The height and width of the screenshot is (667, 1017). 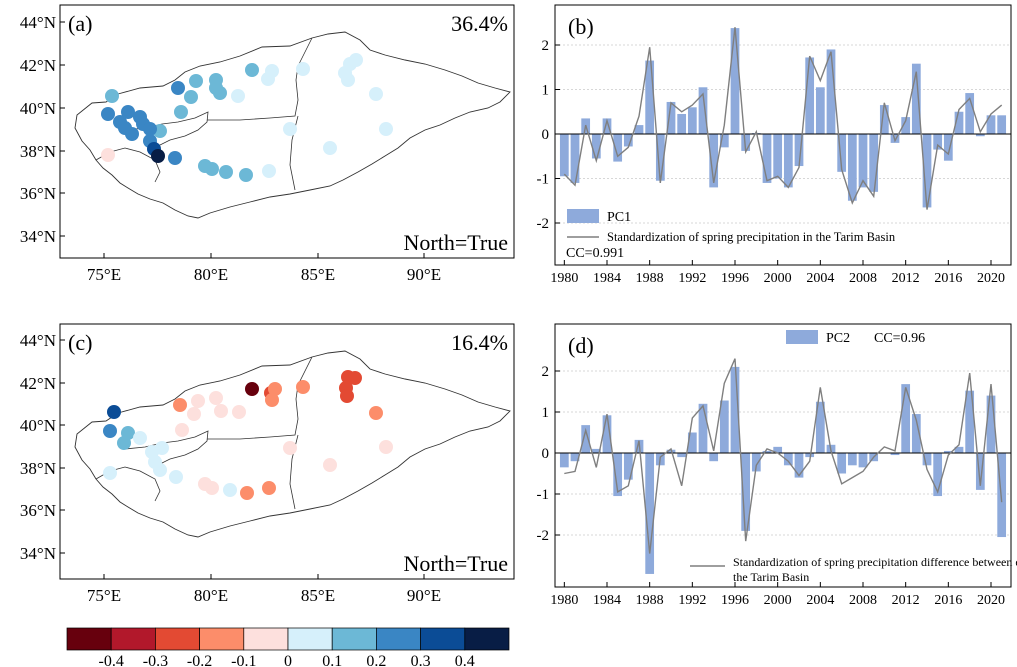 I want to click on y-tick-label: 1, so click(x=546, y=413).